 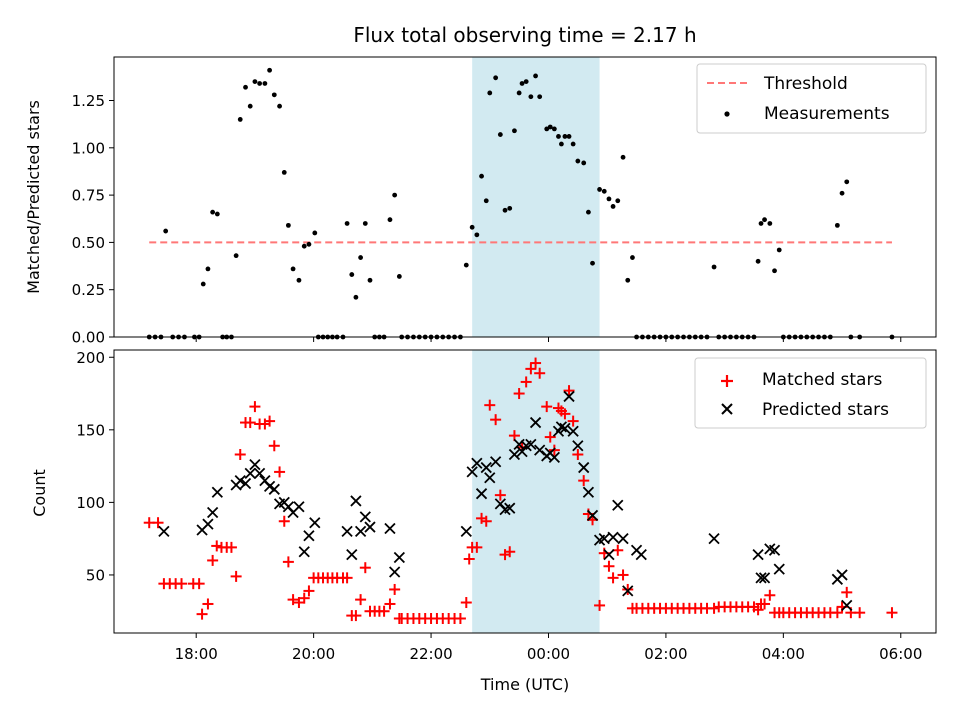 I want to click on top-y-tick-label: 0.75, so click(x=88, y=196).